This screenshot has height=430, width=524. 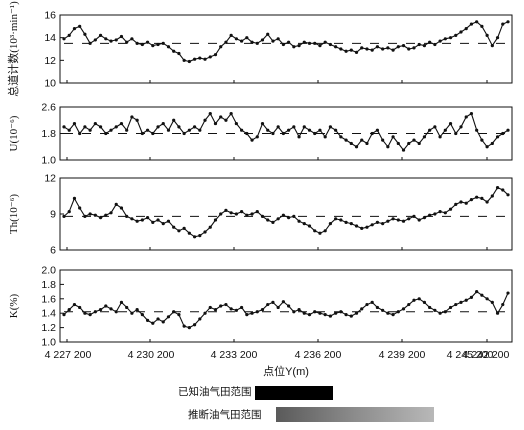 What do you see at coordinates (14, 214) in the screenshot?
I see `y-axis-title: Th(10⁻⁶)` at bounding box center [14, 214].